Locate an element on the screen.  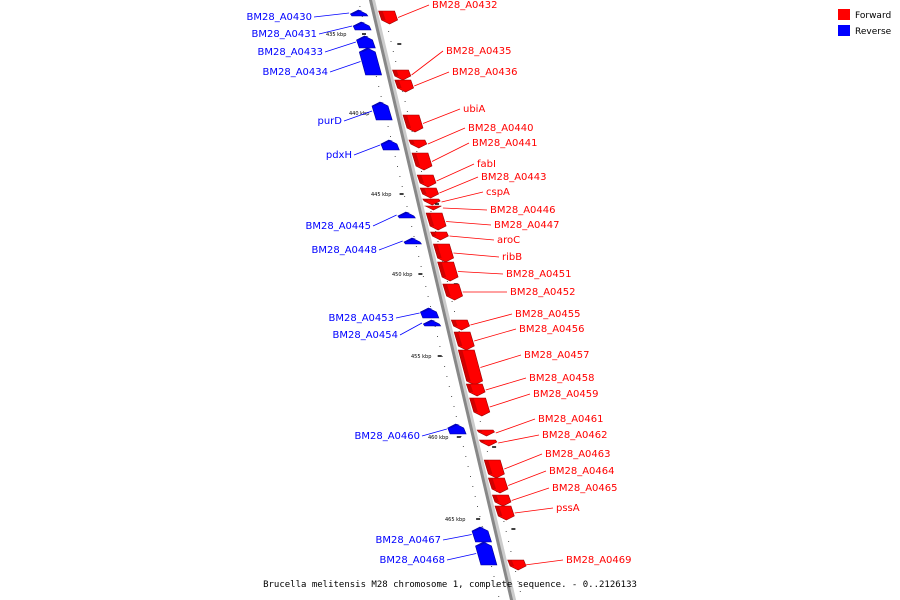
gene-label: BM28_A0467 is located at coordinates (408, 540).